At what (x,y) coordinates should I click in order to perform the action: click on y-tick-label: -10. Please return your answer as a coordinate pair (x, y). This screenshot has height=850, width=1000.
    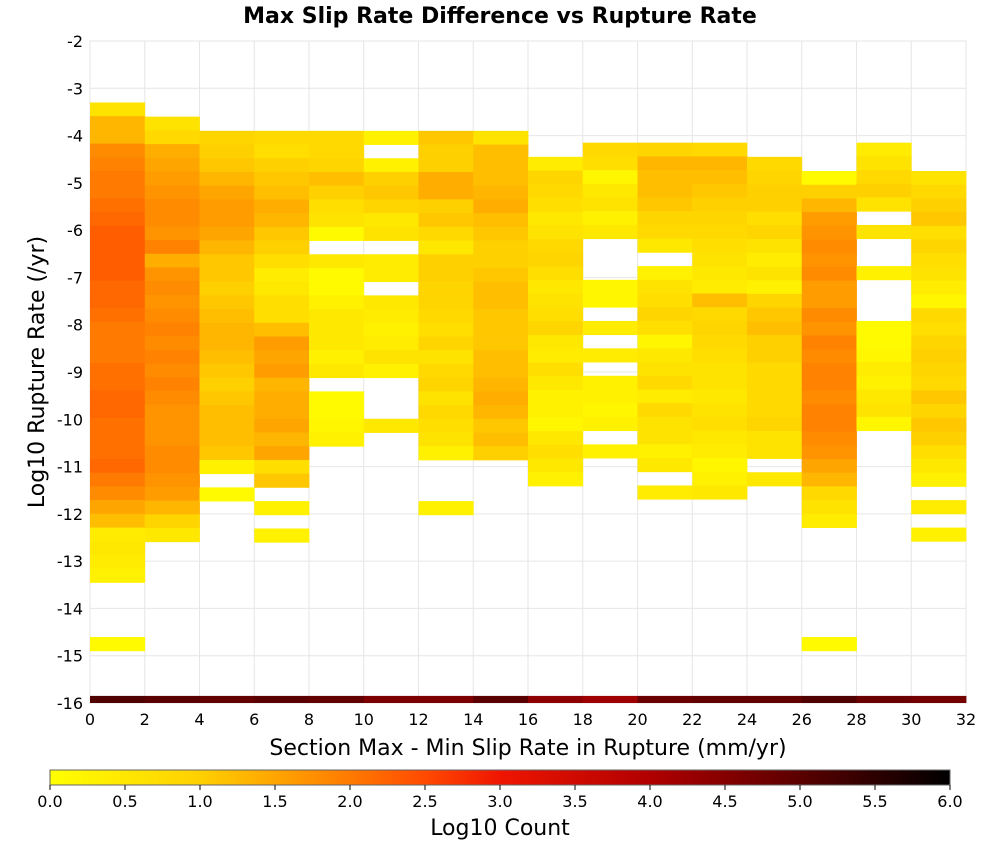
    Looking at the image, I should click on (70, 419).